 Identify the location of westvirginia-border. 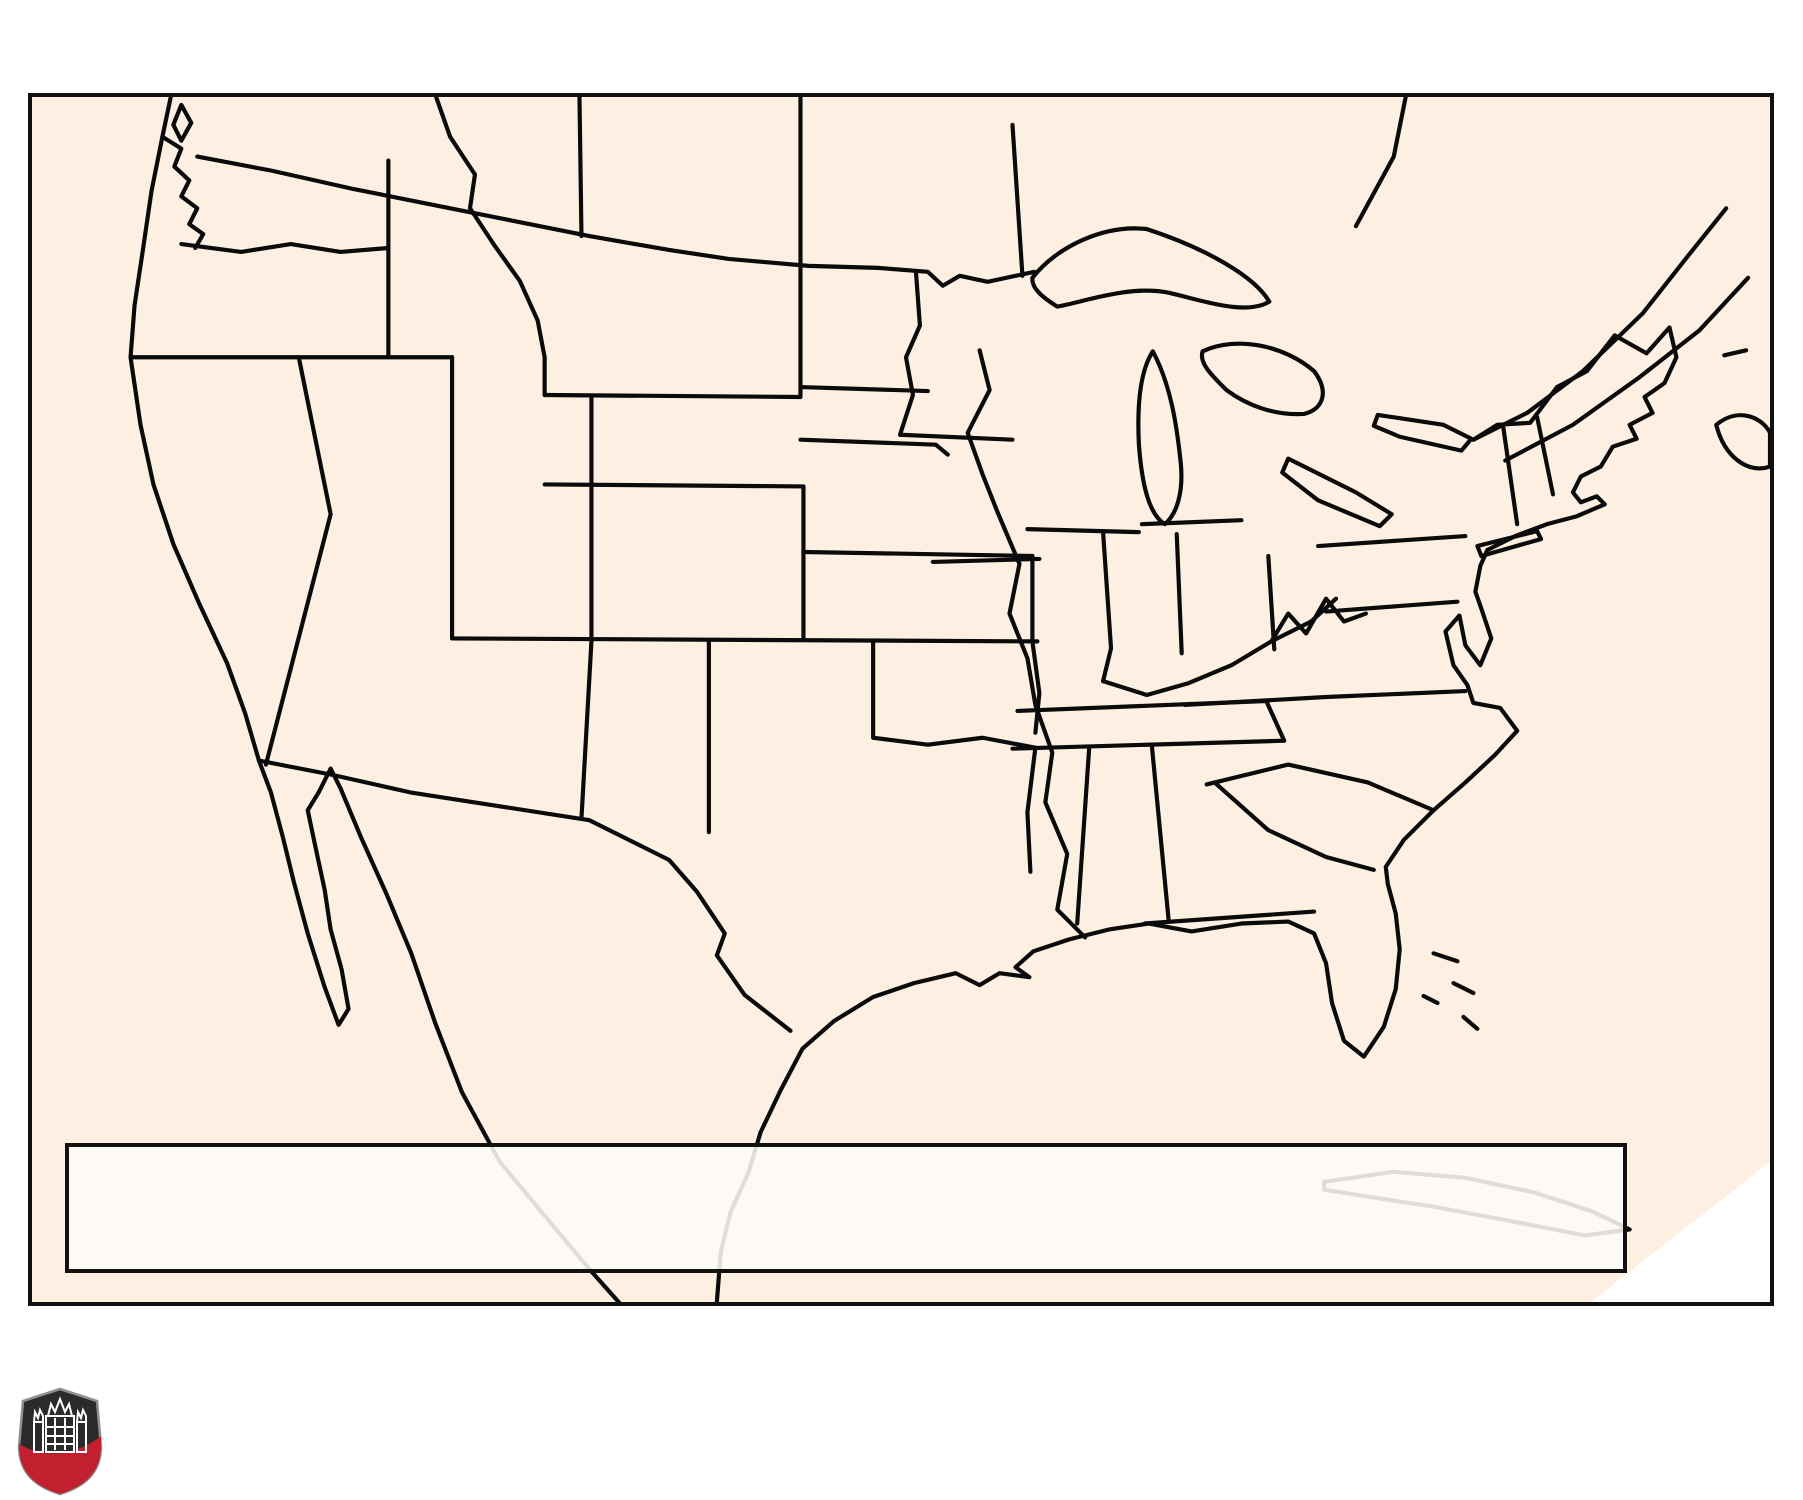
(1318, 620).